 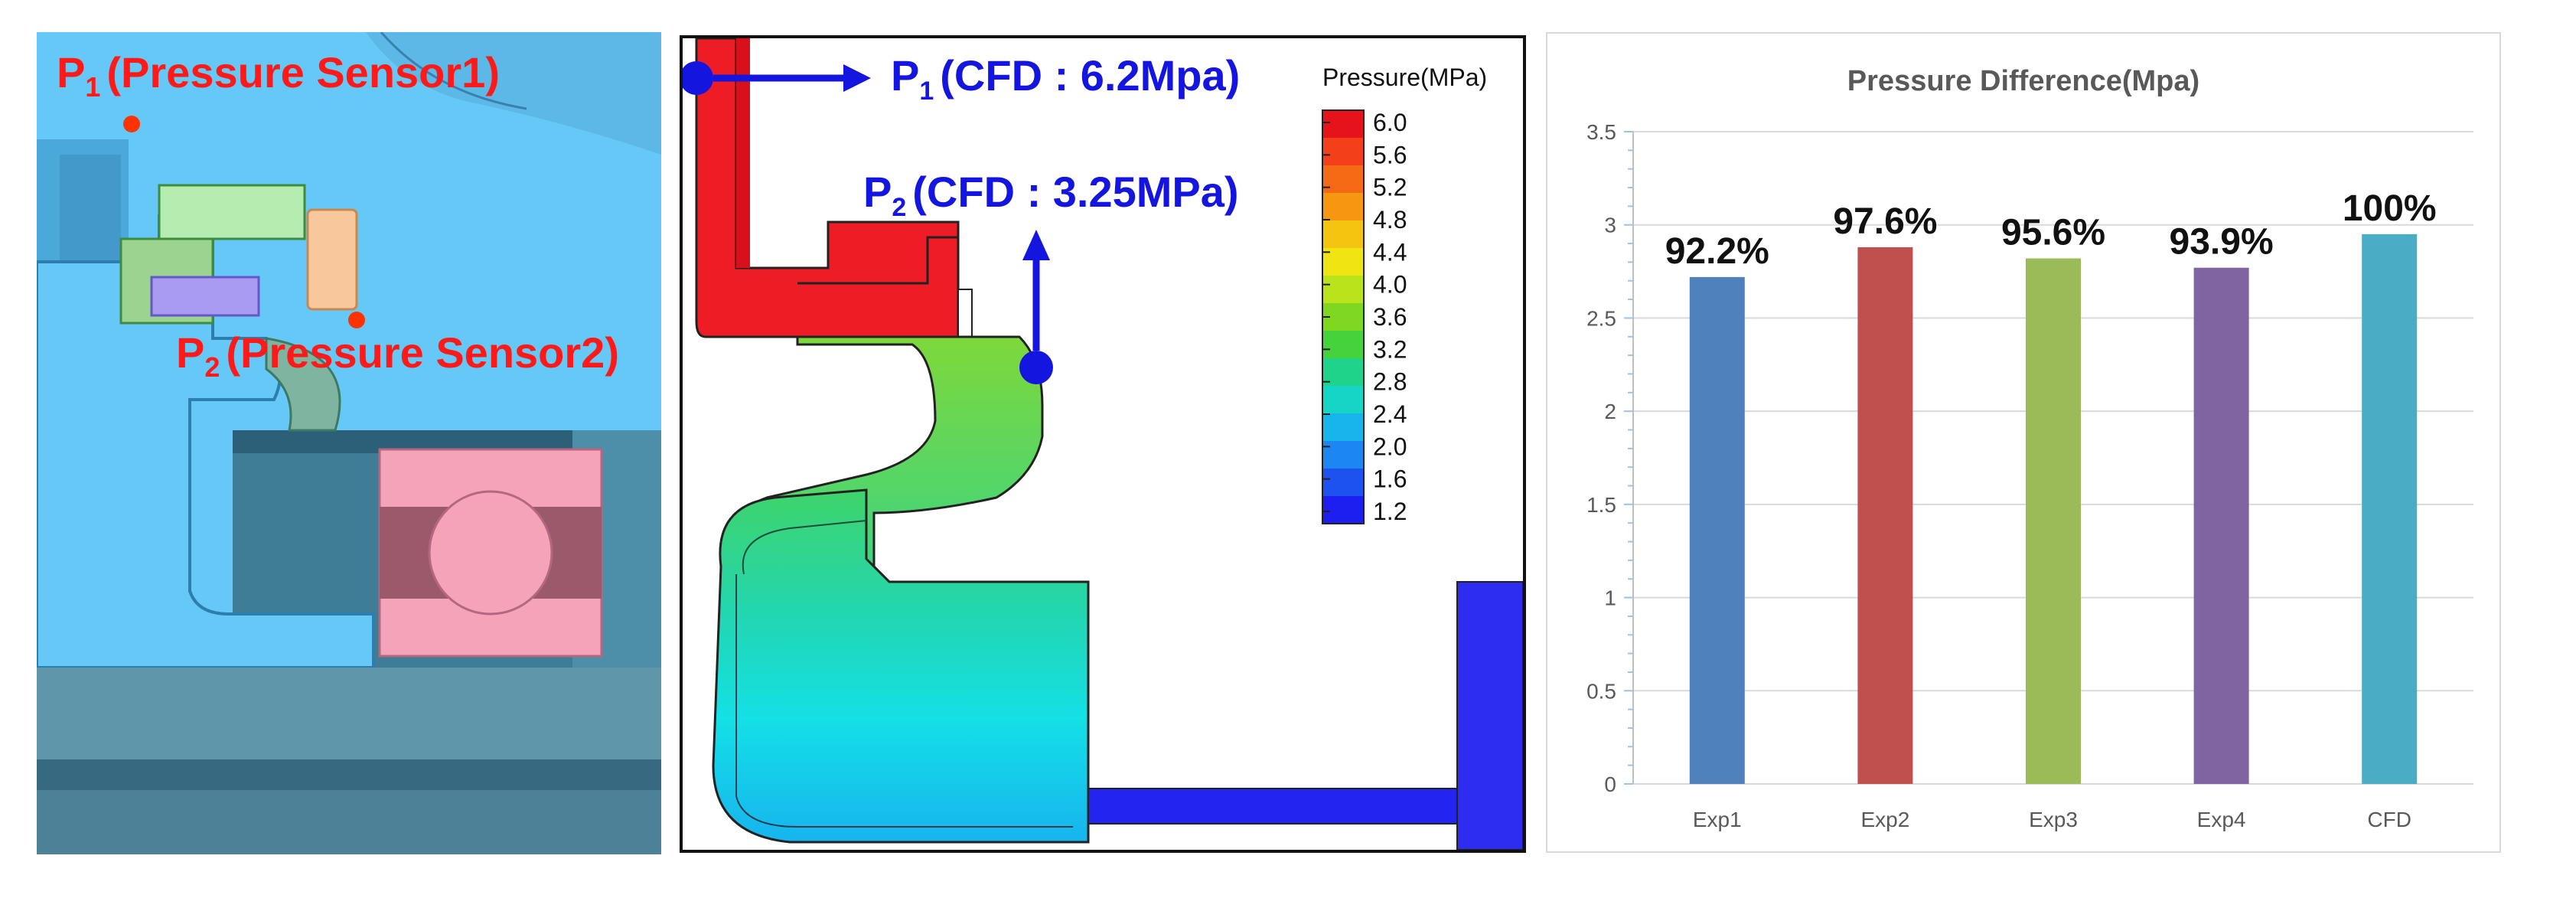 I want to click on y-tick-label: 1, so click(x=1610, y=598).